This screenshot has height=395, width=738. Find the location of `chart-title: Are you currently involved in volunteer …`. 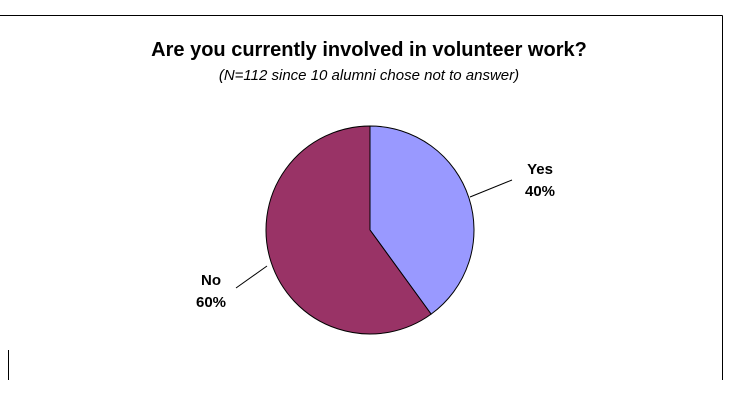

chart-title: Are you currently involved in volunteer … is located at coordinates (369, 50).